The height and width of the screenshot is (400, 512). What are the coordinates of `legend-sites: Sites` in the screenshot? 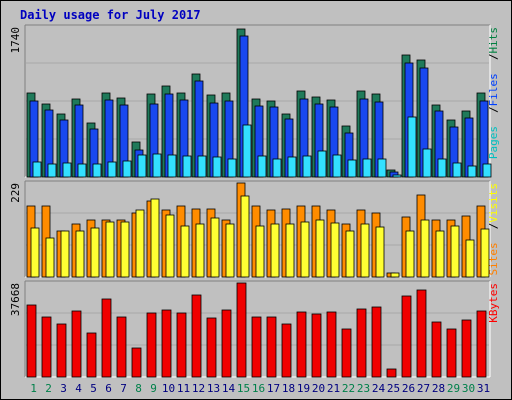 It's located at (493, 258).